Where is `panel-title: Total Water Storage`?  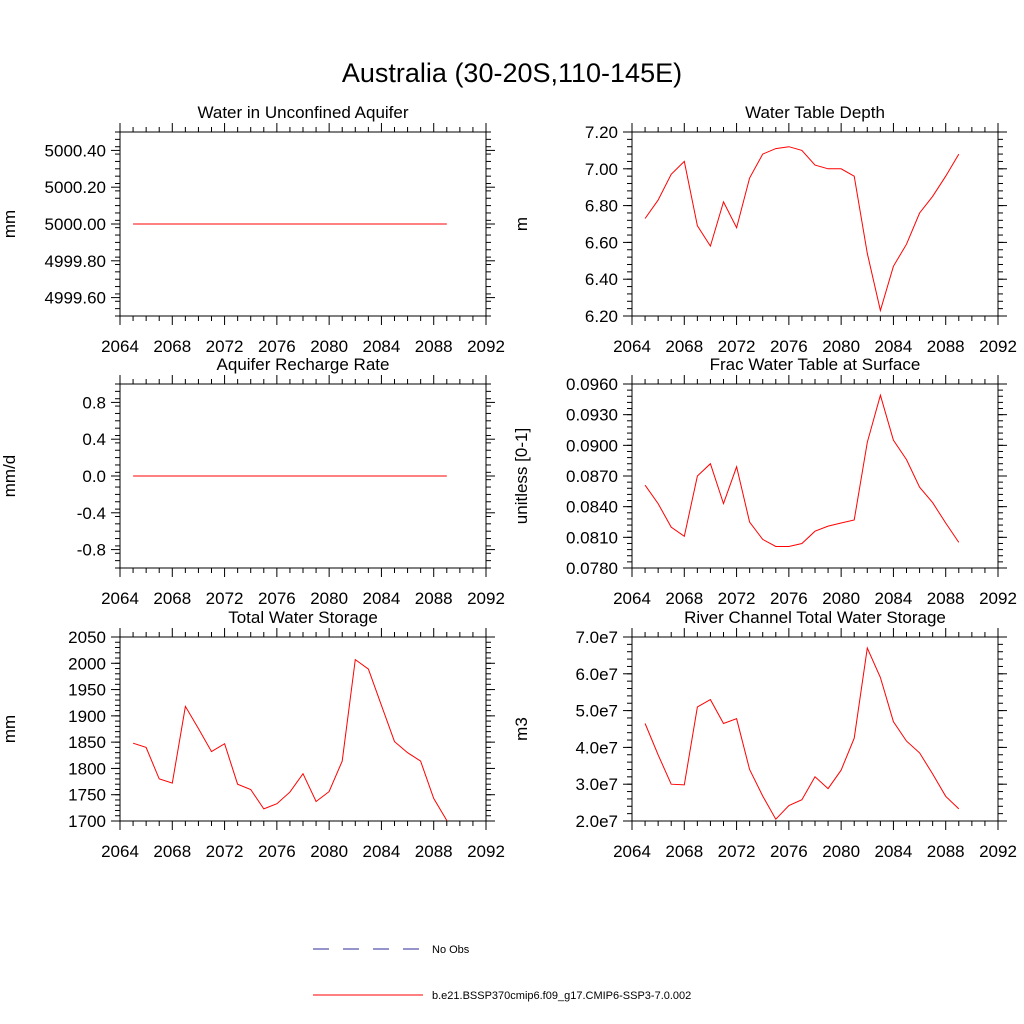
panel-title: Total Water Storage is located at coordinates (303, 617).